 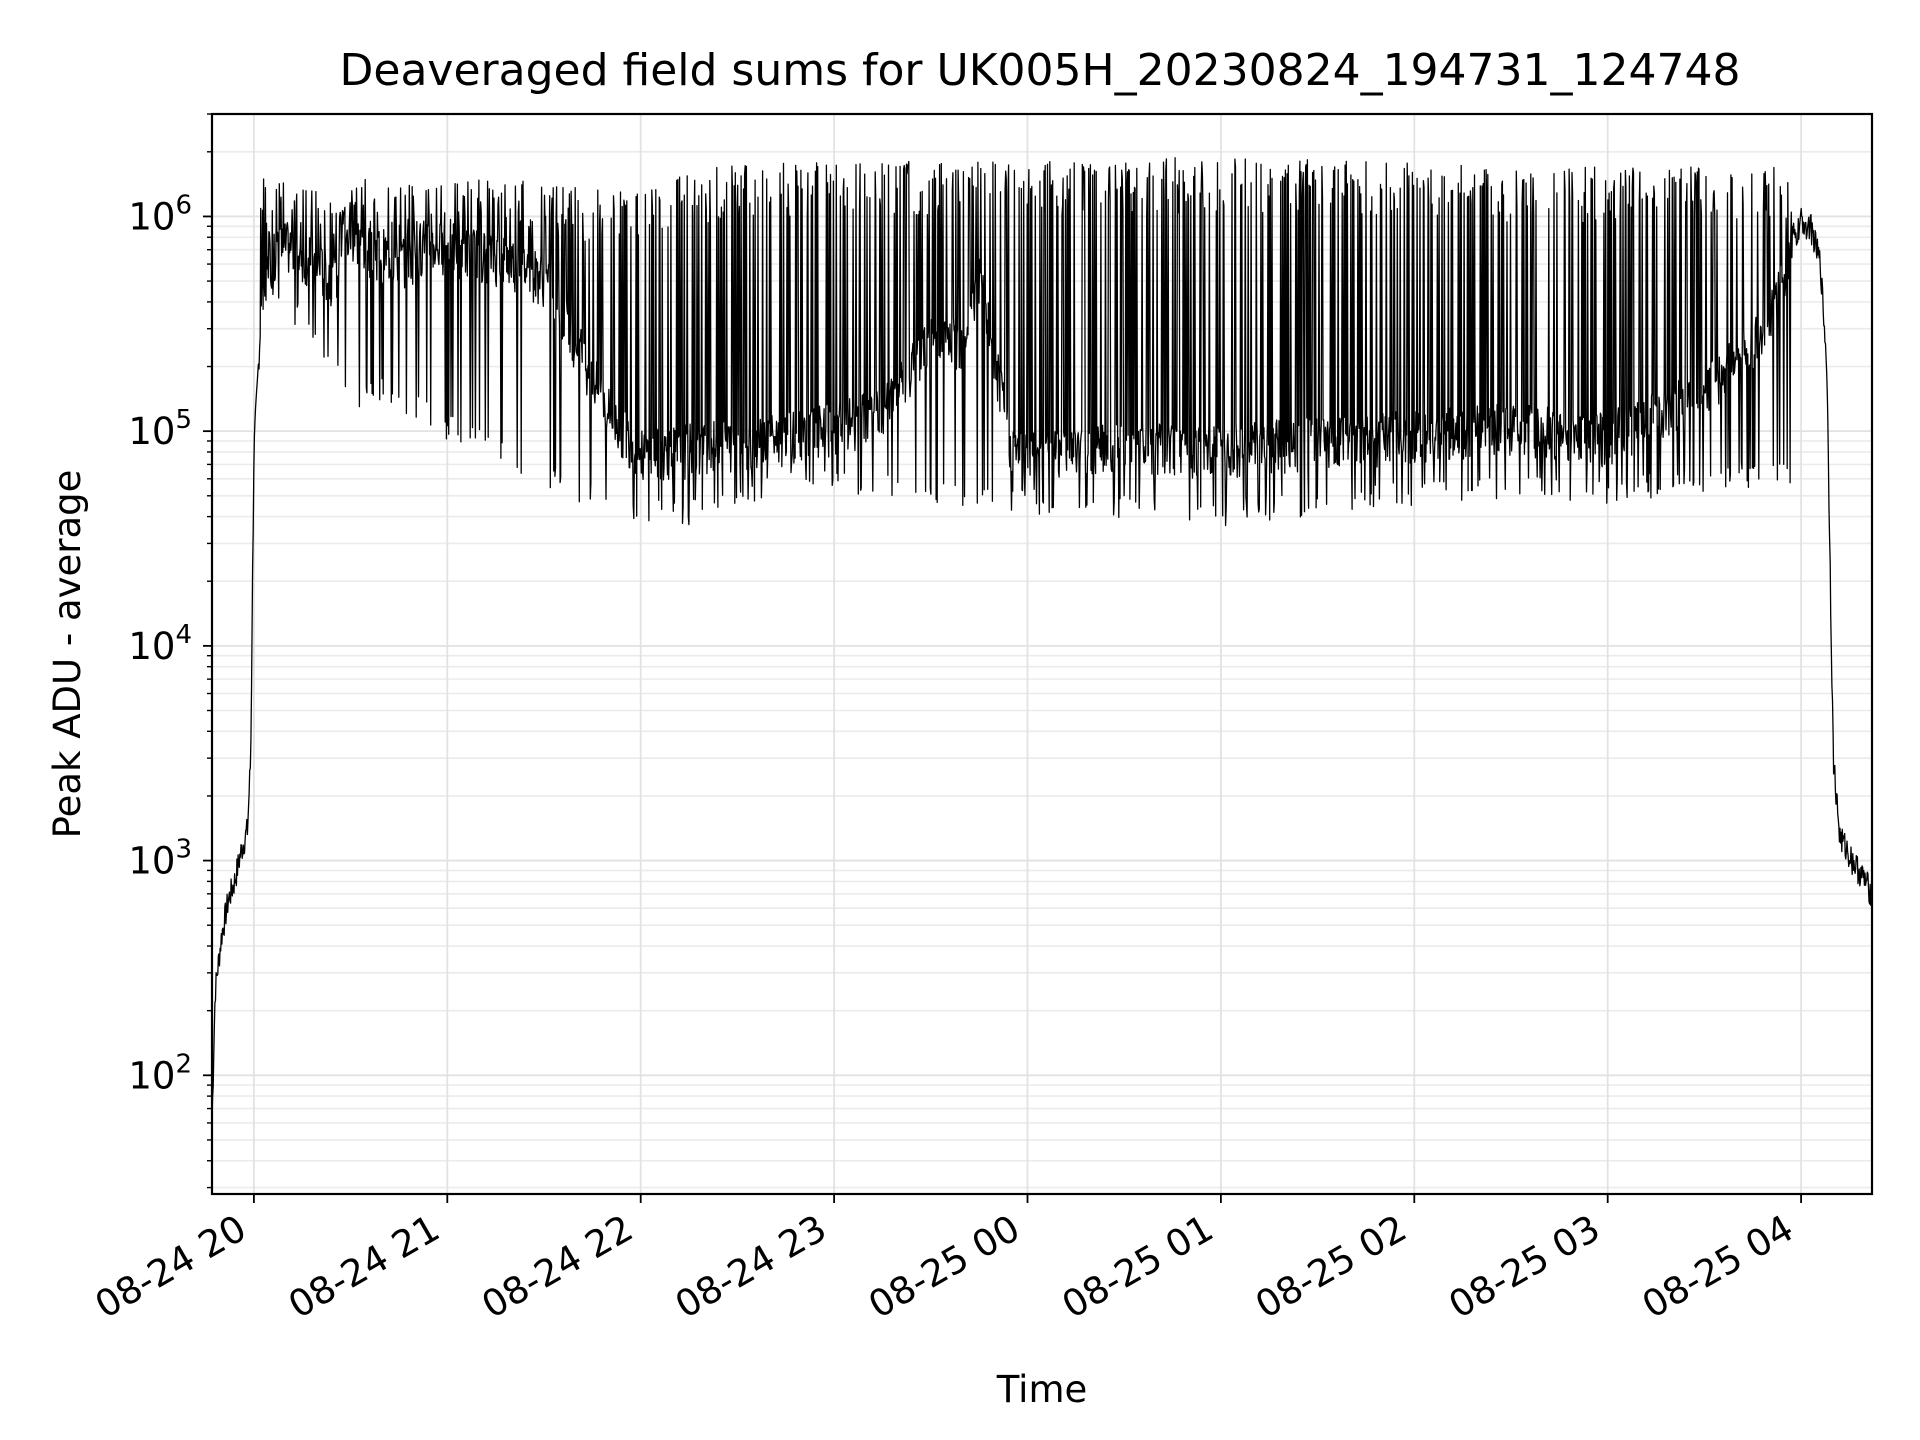 I want to click on y-tick-label: 106, so click(x=160, y=214).